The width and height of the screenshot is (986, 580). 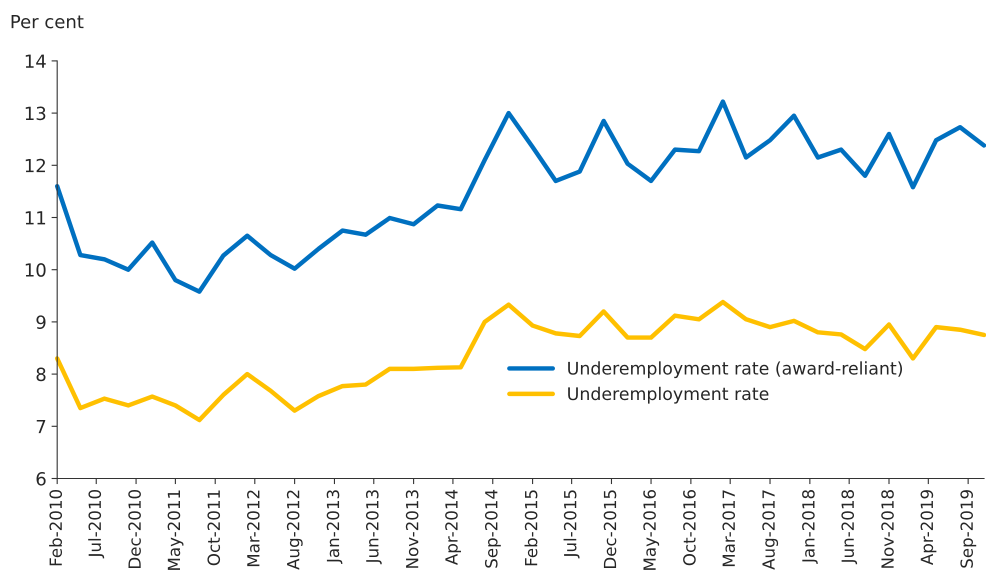 What do you see at coordinates (253, 528) in the screenshot?
I see `x-tick-label: Mar-2012` at bounding box center [253, 528].